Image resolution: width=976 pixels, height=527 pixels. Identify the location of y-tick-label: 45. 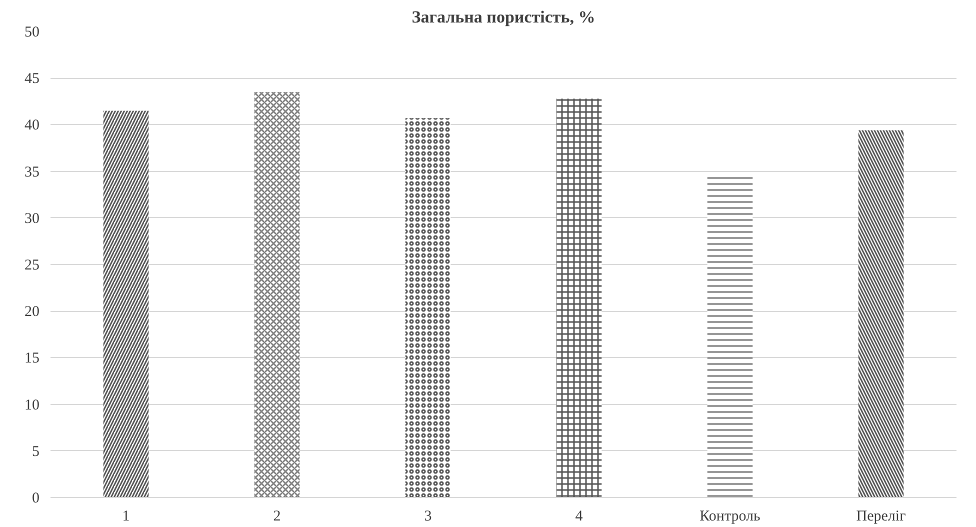
(32, 79).